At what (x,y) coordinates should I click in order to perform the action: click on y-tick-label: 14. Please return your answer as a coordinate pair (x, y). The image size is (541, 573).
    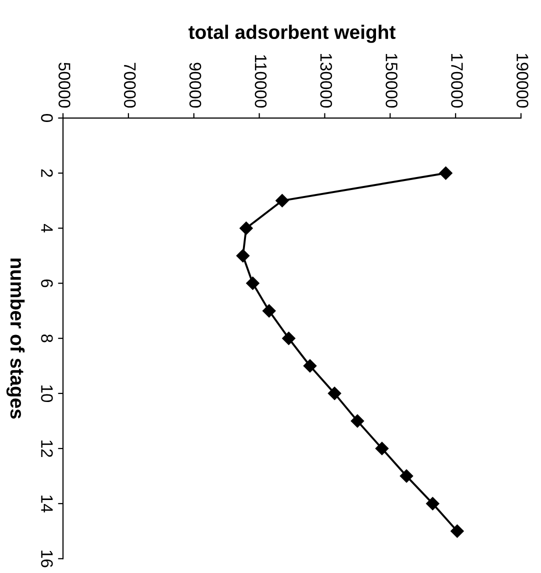
    Looking at the image, I should click on (47, 504).